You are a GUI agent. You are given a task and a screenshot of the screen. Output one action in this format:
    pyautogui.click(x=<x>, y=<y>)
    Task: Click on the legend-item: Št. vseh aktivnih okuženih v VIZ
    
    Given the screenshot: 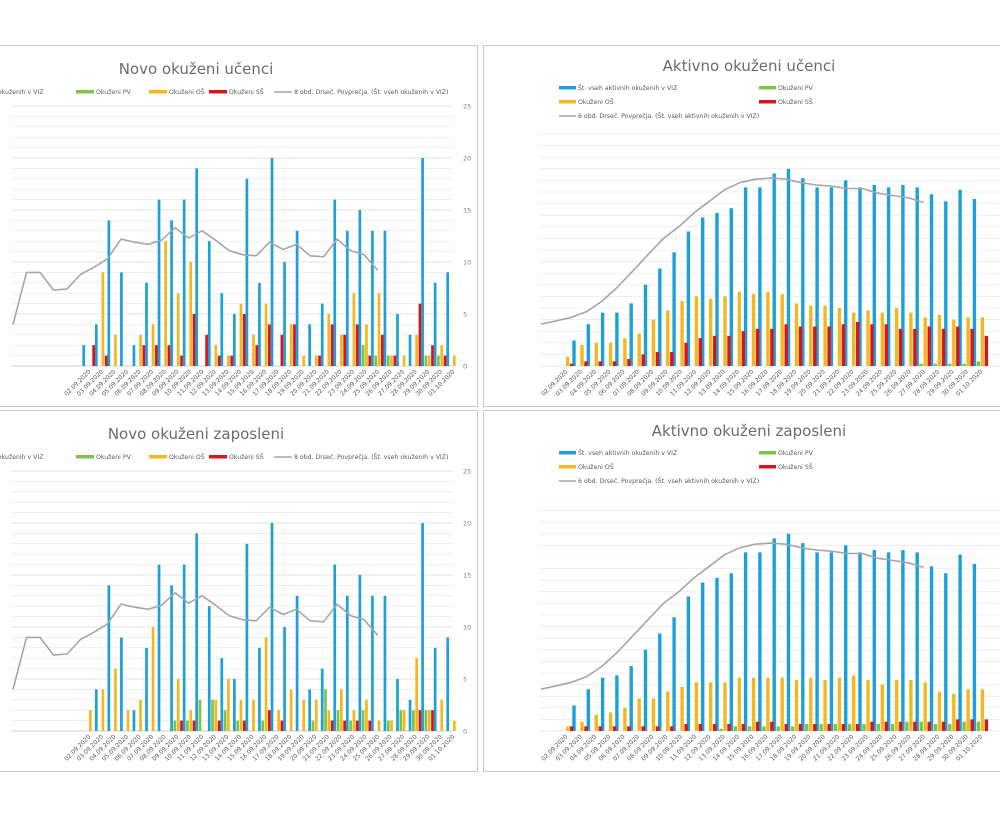 What is the action you would take?
    pyautogui.click(x=627, y=87)
    